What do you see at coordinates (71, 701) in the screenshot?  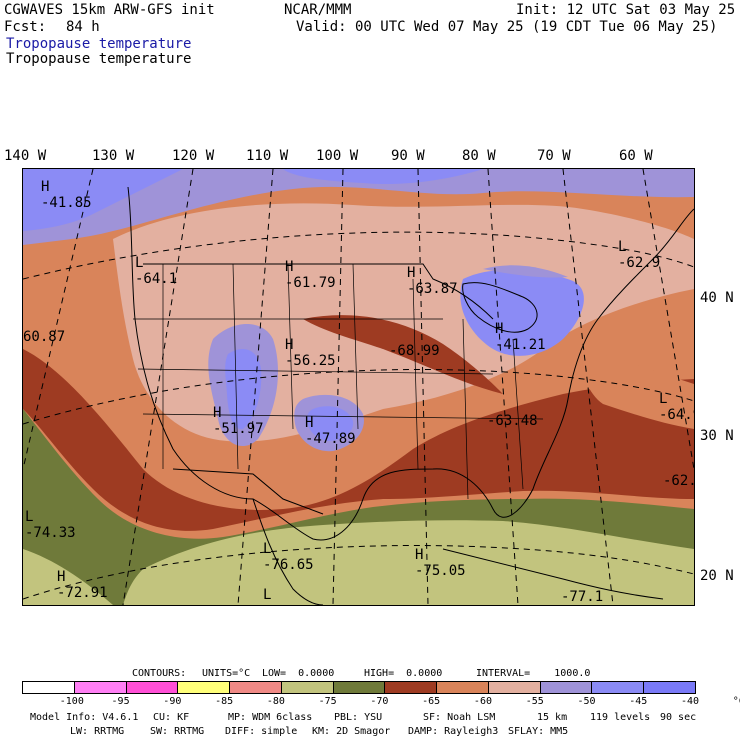 I see `colorbar-tick-label: -100` at bounding box center [71, 701].